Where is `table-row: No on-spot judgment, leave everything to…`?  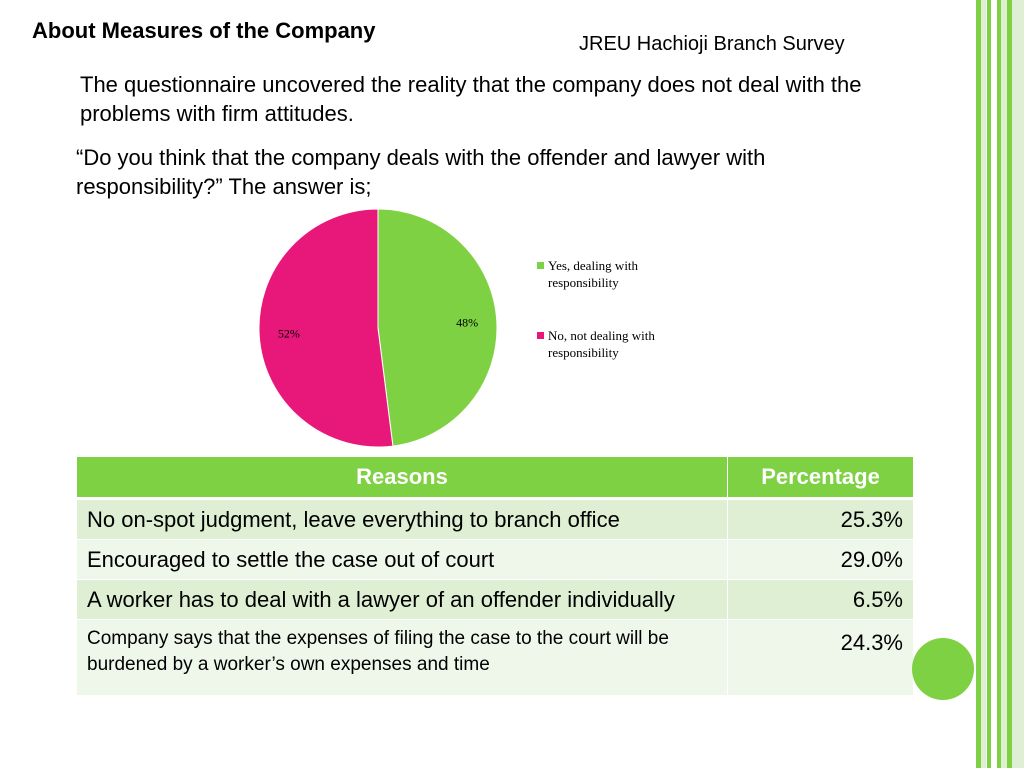 table-row: No on-spot judgment, leave everything to… is located at coordinates (495, 519).